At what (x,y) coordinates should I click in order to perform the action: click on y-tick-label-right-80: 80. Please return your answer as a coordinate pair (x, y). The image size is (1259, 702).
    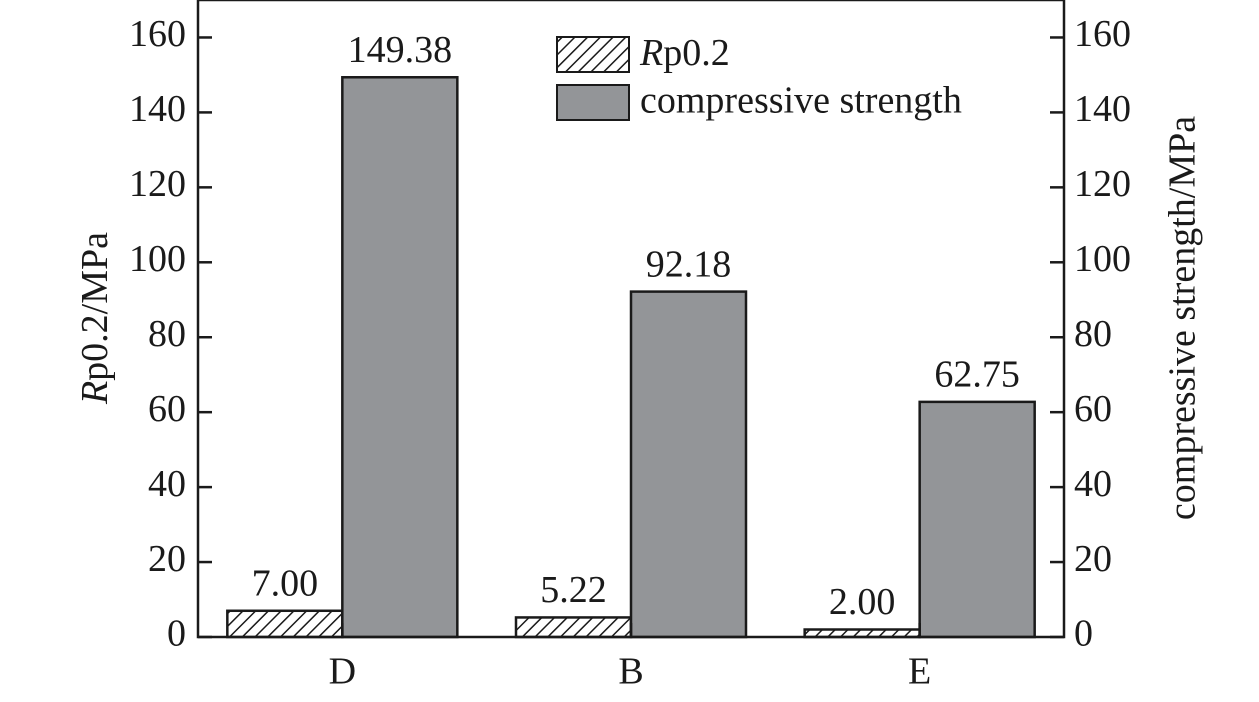
    Looking at the image, I should click on (1093, 334).